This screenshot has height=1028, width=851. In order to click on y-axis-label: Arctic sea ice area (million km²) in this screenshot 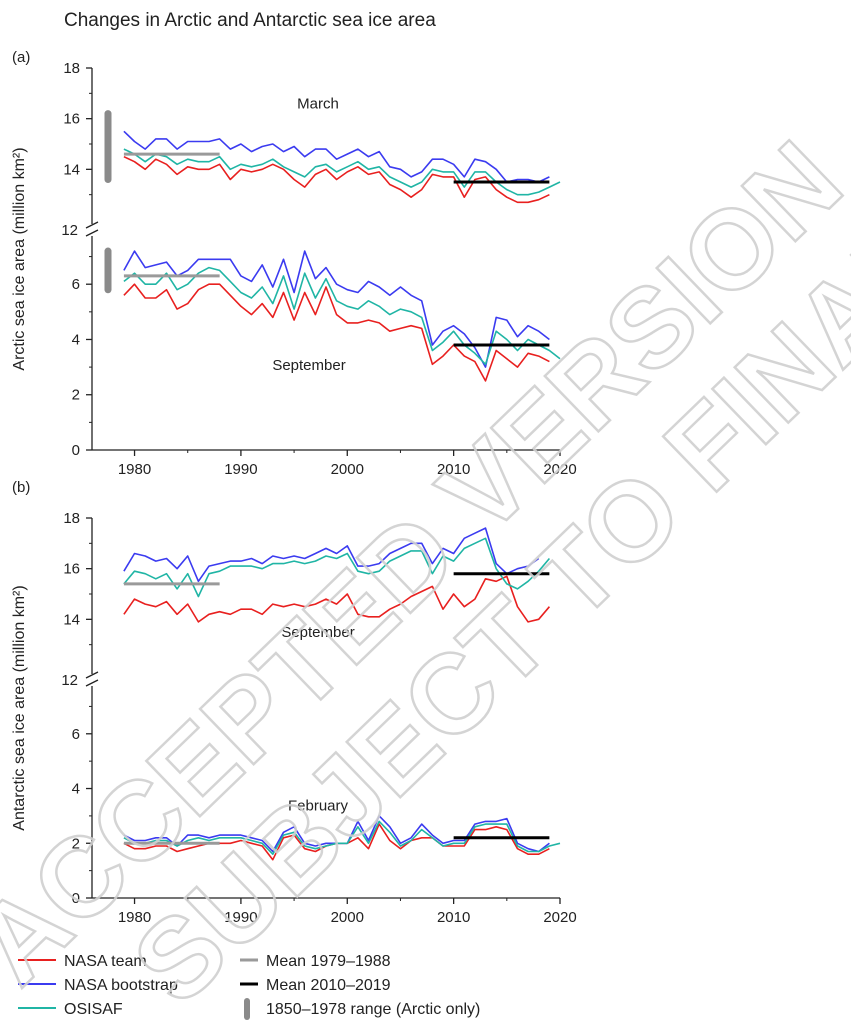, I will do `click(19, 258)`.